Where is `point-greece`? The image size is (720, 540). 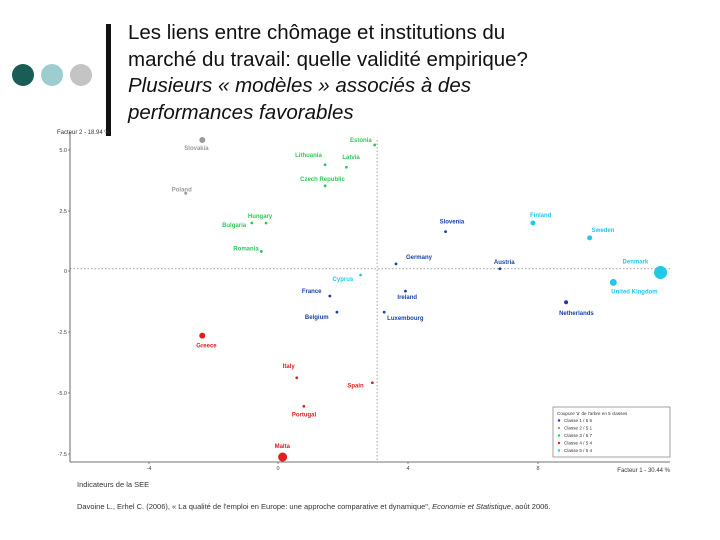 point-greece is located at coordinates (202, 335).